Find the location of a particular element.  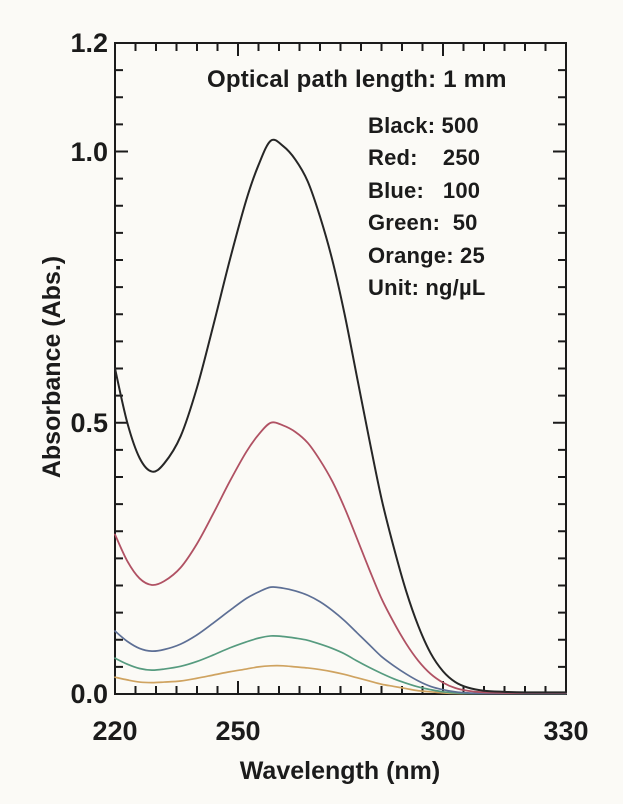

optical-path-annotation: Optical path length: 1 mm is located at coordinates (357, 79).